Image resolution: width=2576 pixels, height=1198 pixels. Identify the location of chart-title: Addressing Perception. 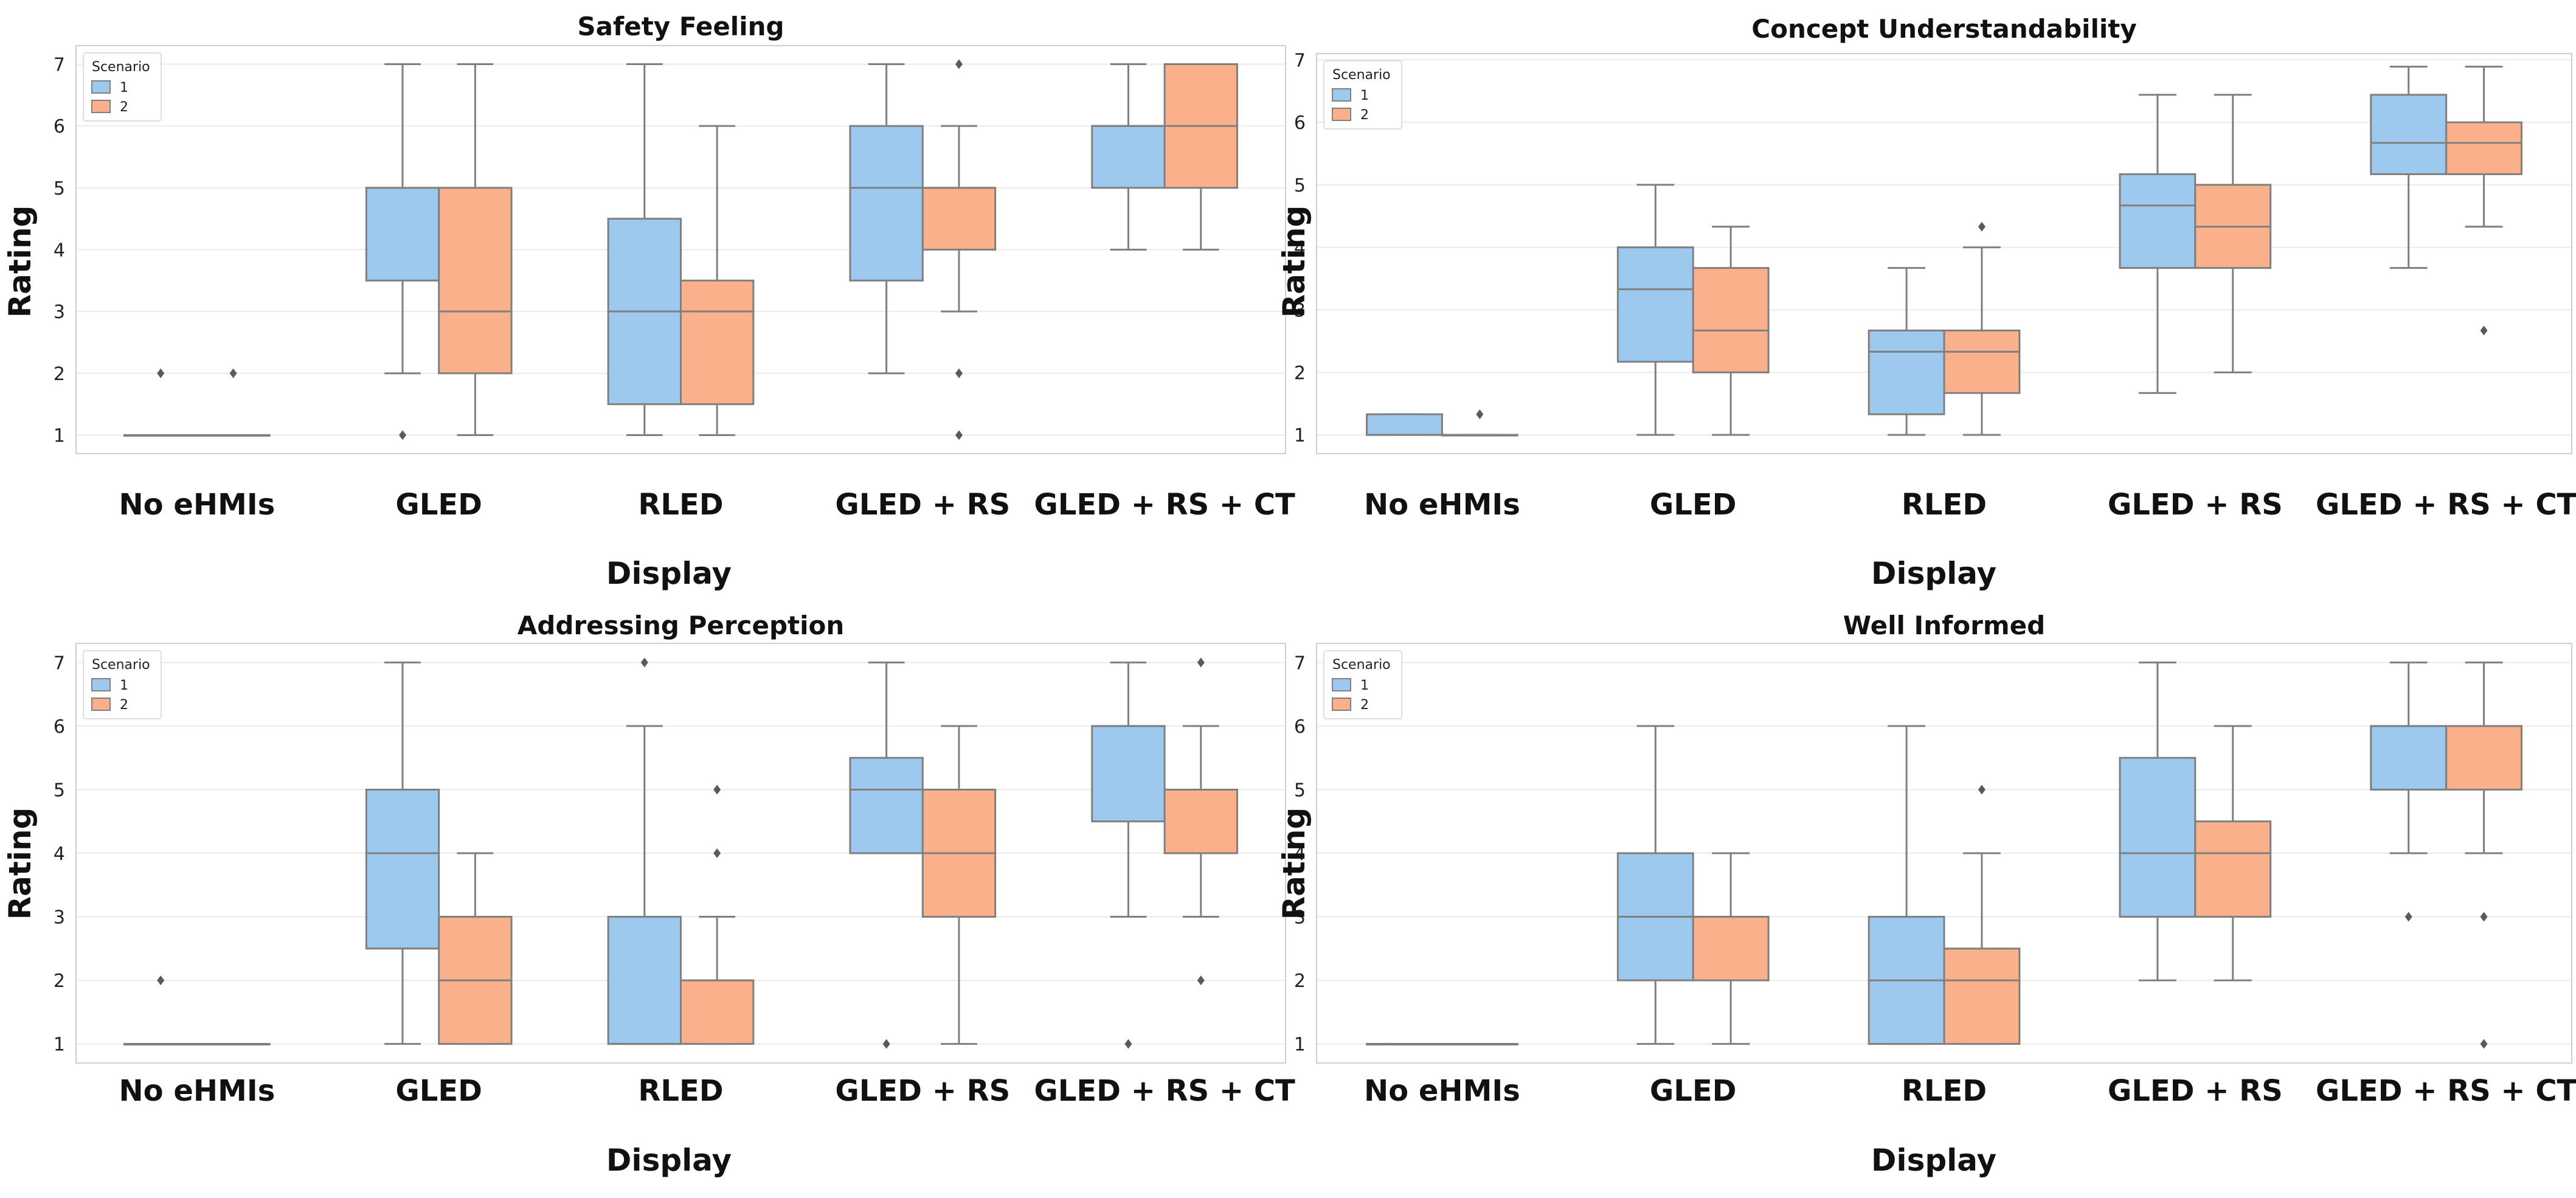
(681, 625).